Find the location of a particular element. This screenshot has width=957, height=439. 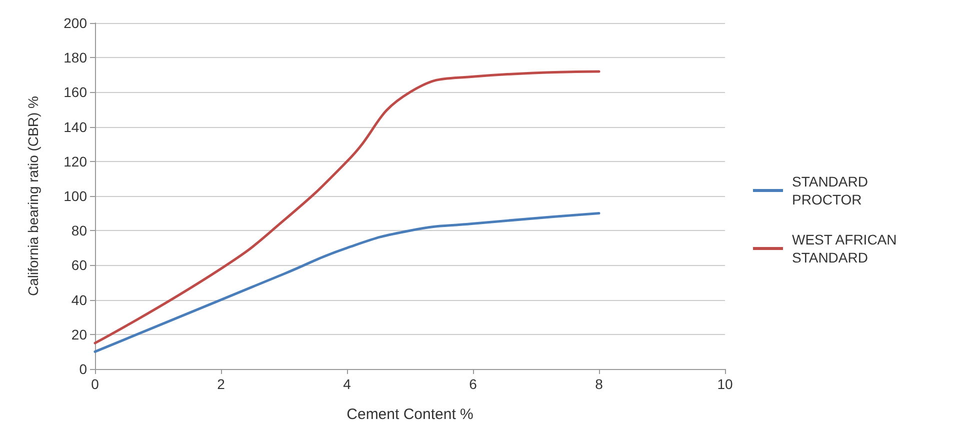

x-tick-label: 6 is located at coordinates (473, 384).